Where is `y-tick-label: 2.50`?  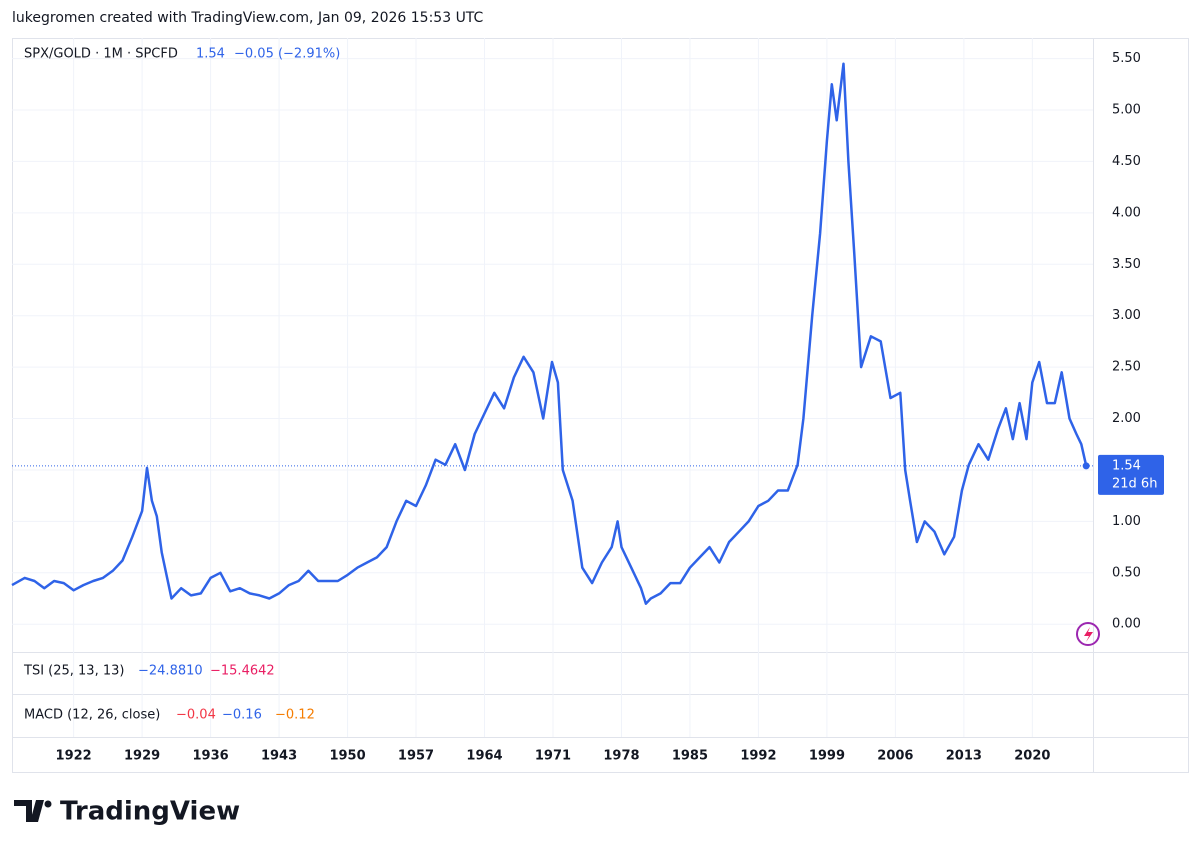 y-tick-label: 2.50 is located at coordinates (1126, 367).